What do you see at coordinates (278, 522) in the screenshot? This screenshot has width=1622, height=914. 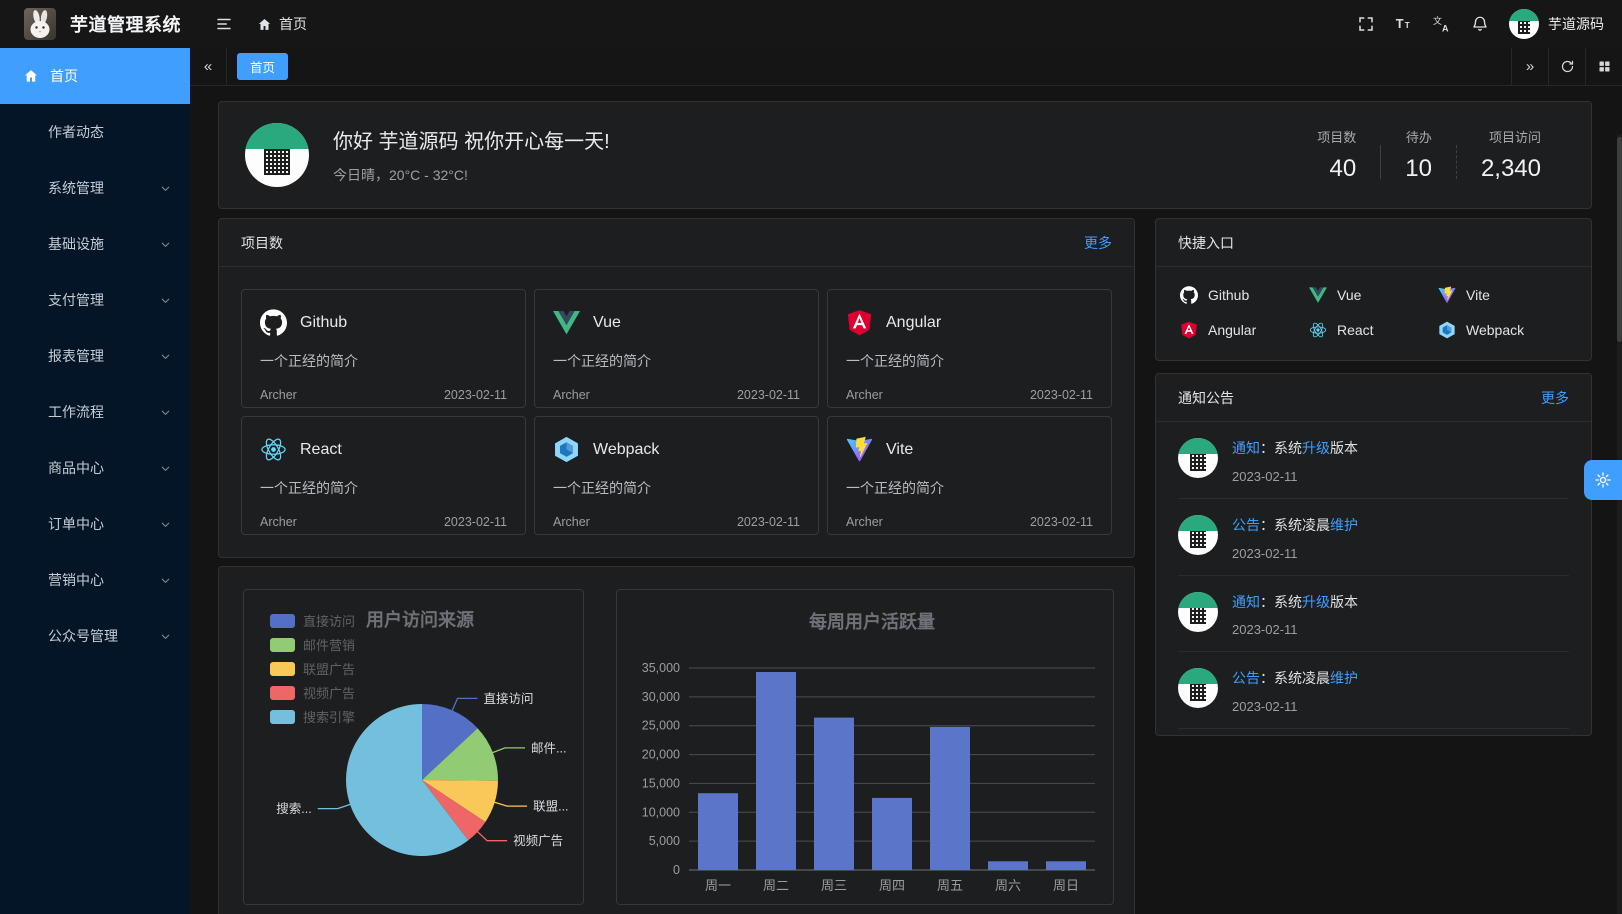 I see `project-author: Archer` at bounding box center [278, 522].